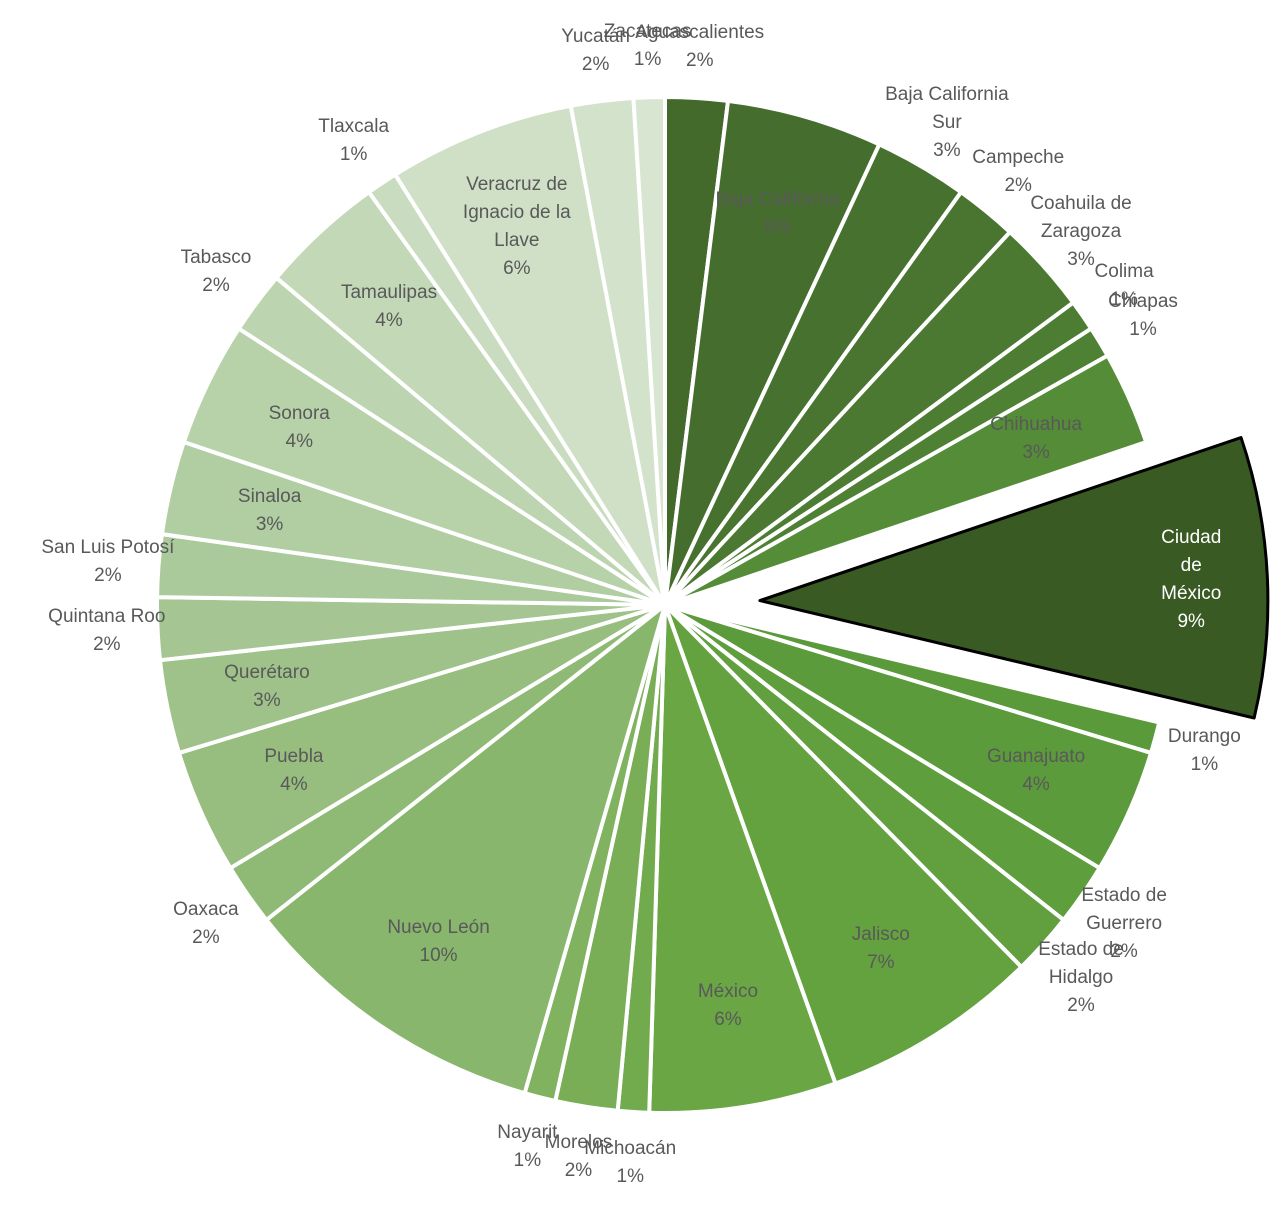  Describe the element at coordinates (527, 1147) in the screenshot. I see `data-label: Nayarit 1%` at that location.